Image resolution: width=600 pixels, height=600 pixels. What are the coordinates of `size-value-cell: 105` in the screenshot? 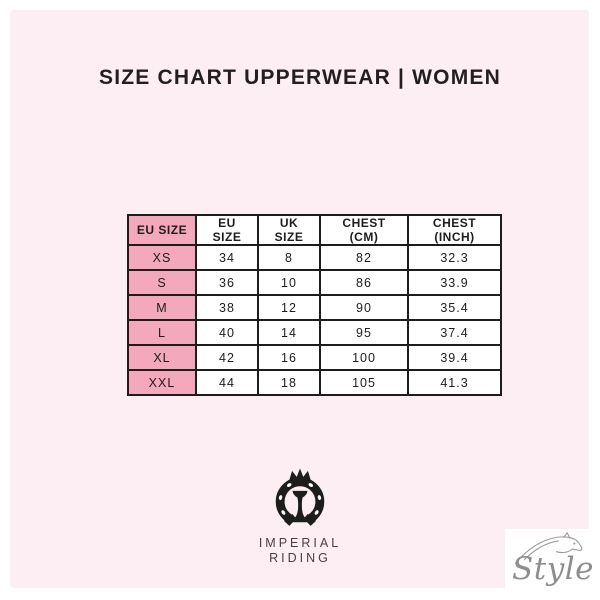 It's located at (364, 382).